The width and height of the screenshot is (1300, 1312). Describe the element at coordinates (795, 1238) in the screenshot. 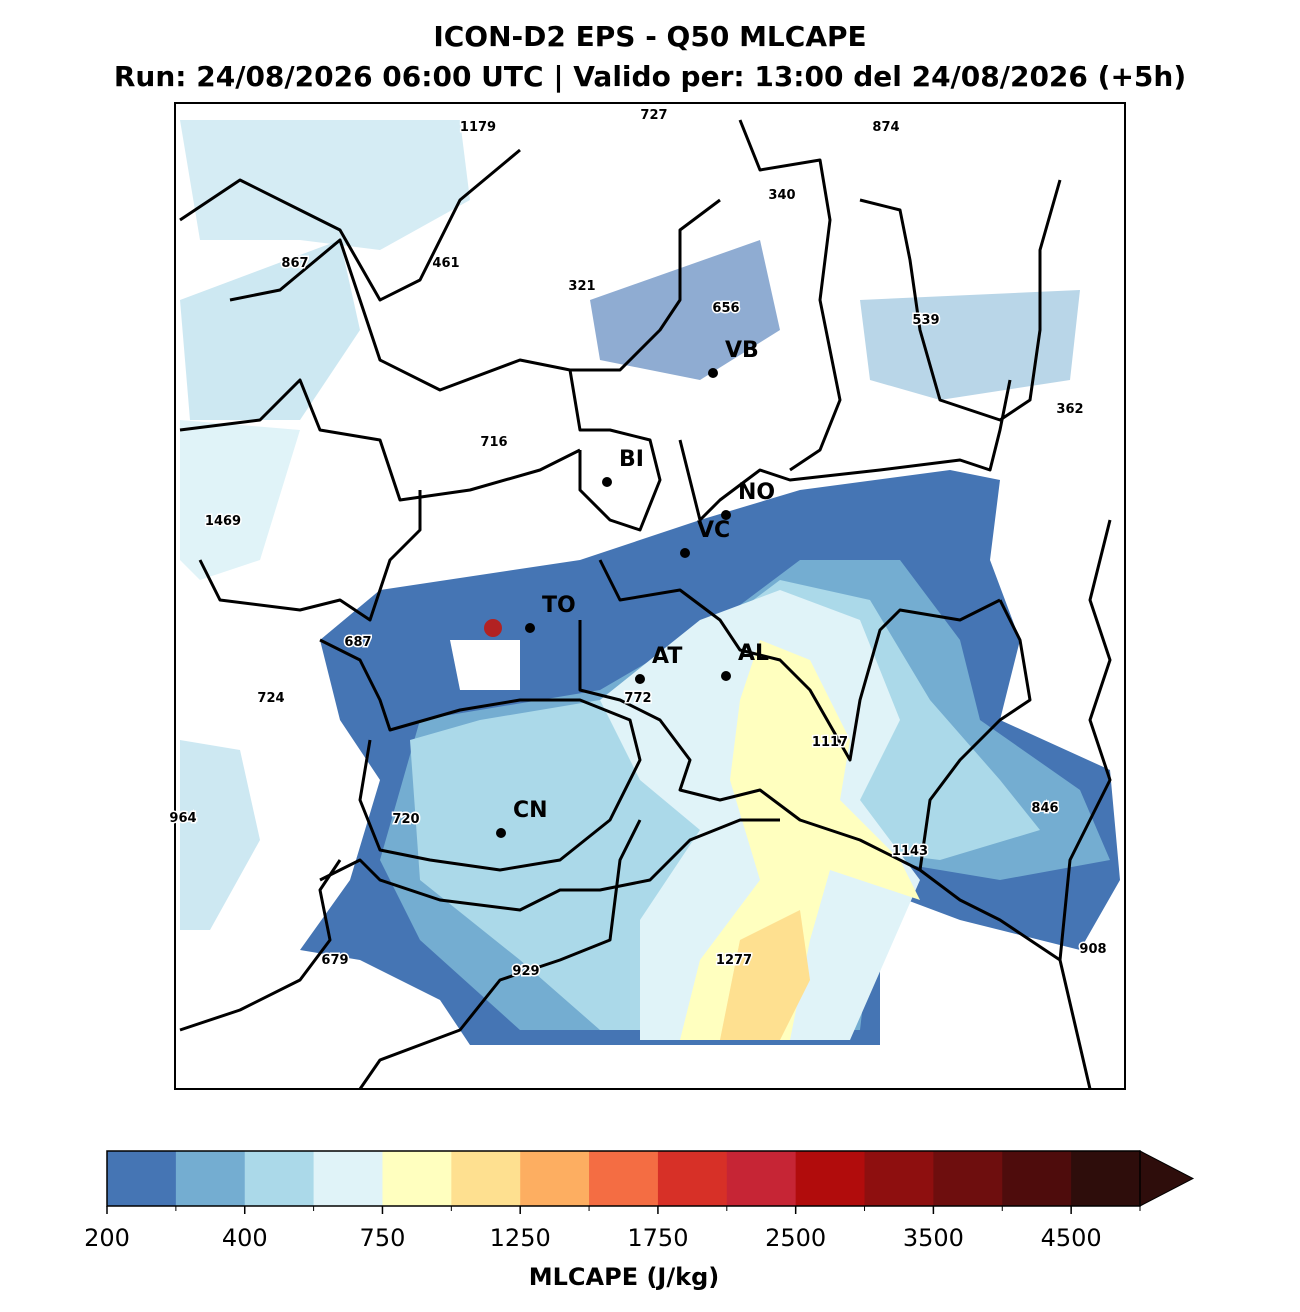

I see `colorbar-tick-label: 2500` at that location.